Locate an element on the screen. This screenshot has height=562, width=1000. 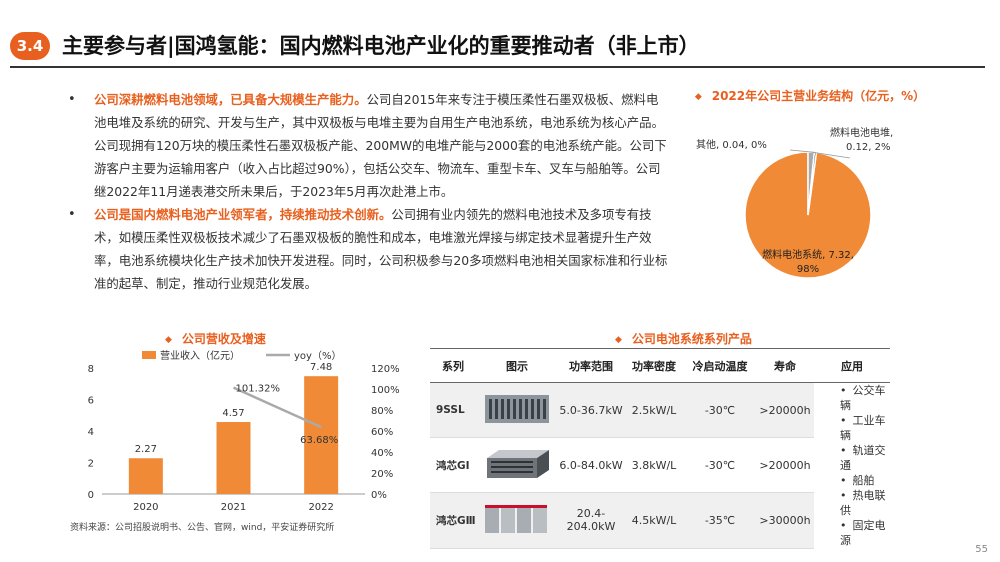
series-cell: 9SSL is located at coordinates (453, 410).